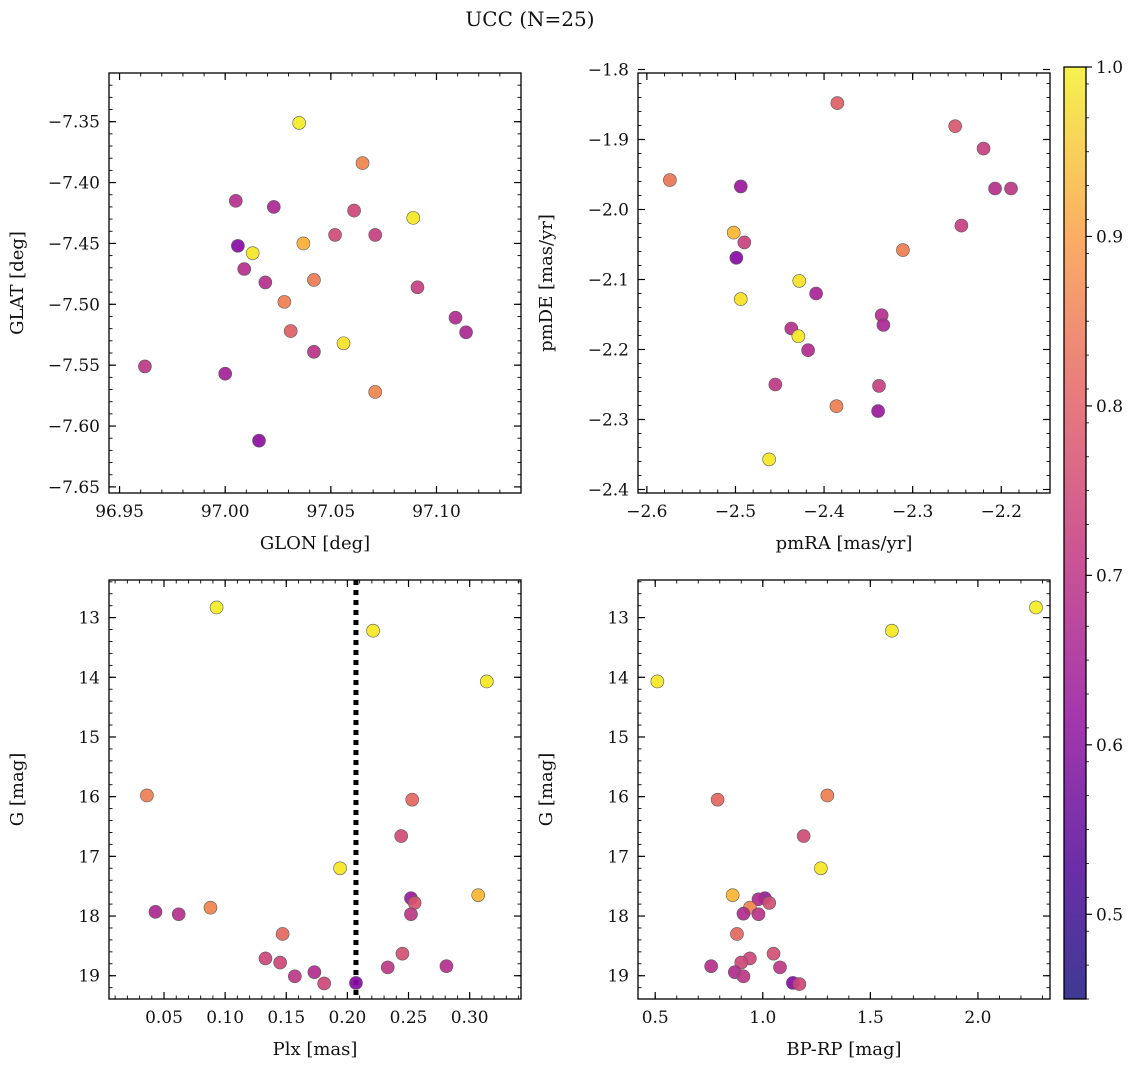 Image resolution: width=1136 pixels, height=1067 pixels. I want to click on y-tick-label: −1.8, so click(608, 71).